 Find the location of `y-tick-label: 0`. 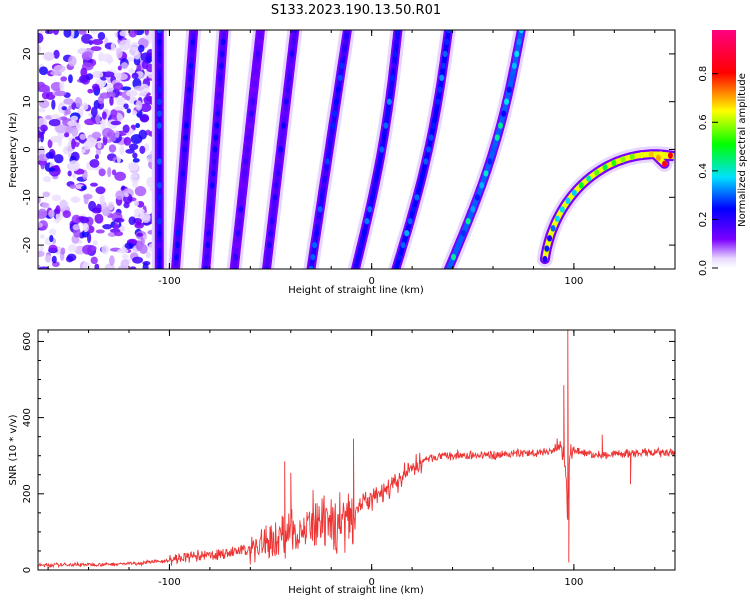

y-tick-label: 0 is located at coordinates (27, 570).